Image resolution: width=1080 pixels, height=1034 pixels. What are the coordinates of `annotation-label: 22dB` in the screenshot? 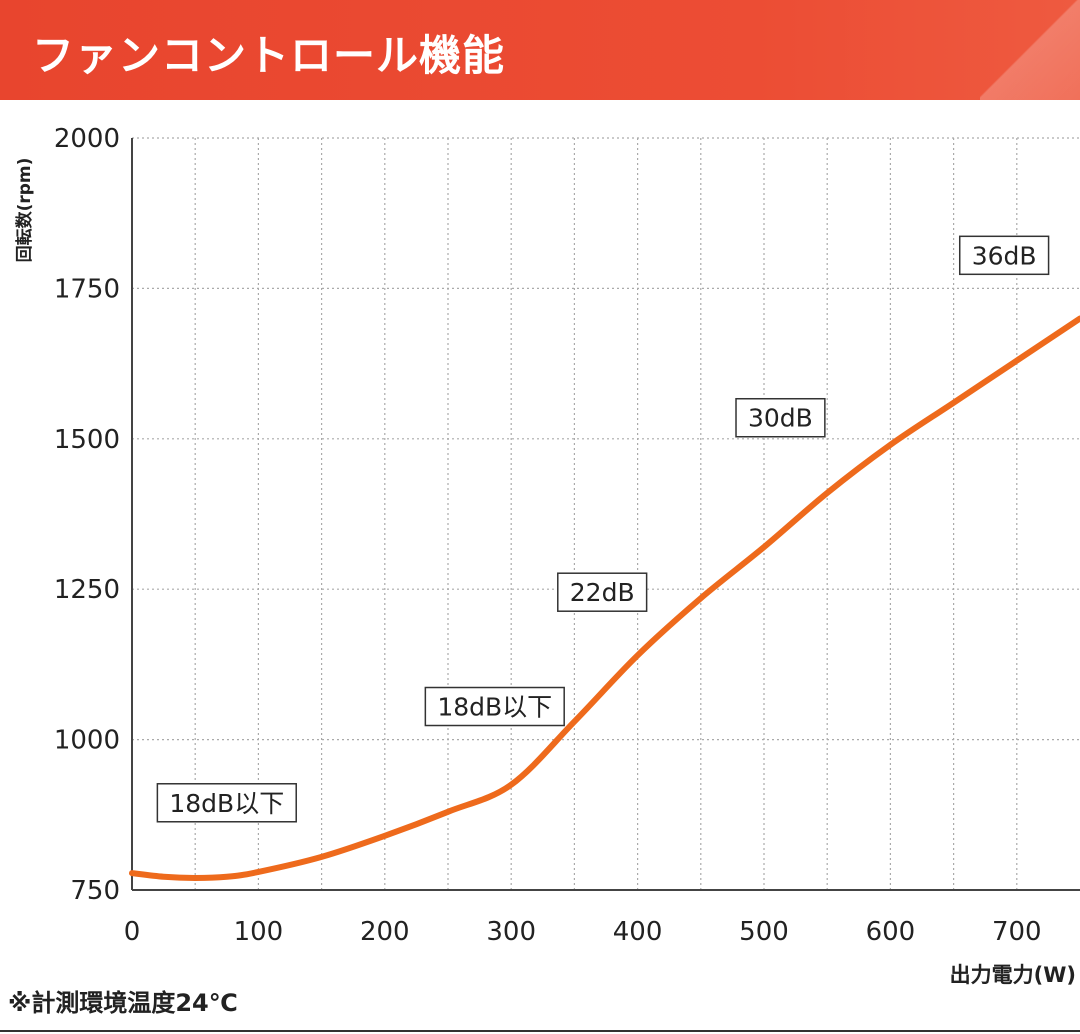 It's located at (602, 592).